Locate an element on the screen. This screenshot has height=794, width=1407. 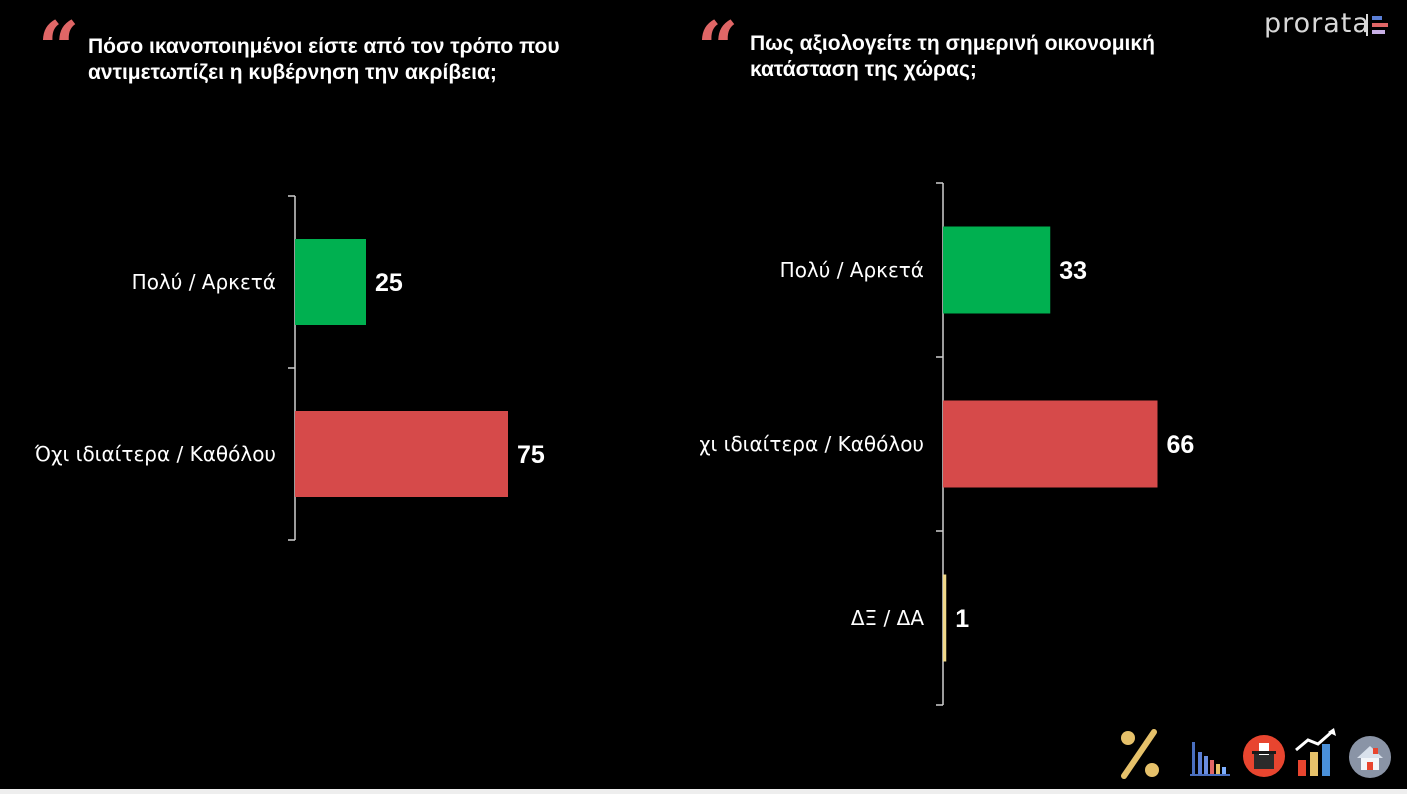
brand-bars-icon is located at coordinates (1377, 25).